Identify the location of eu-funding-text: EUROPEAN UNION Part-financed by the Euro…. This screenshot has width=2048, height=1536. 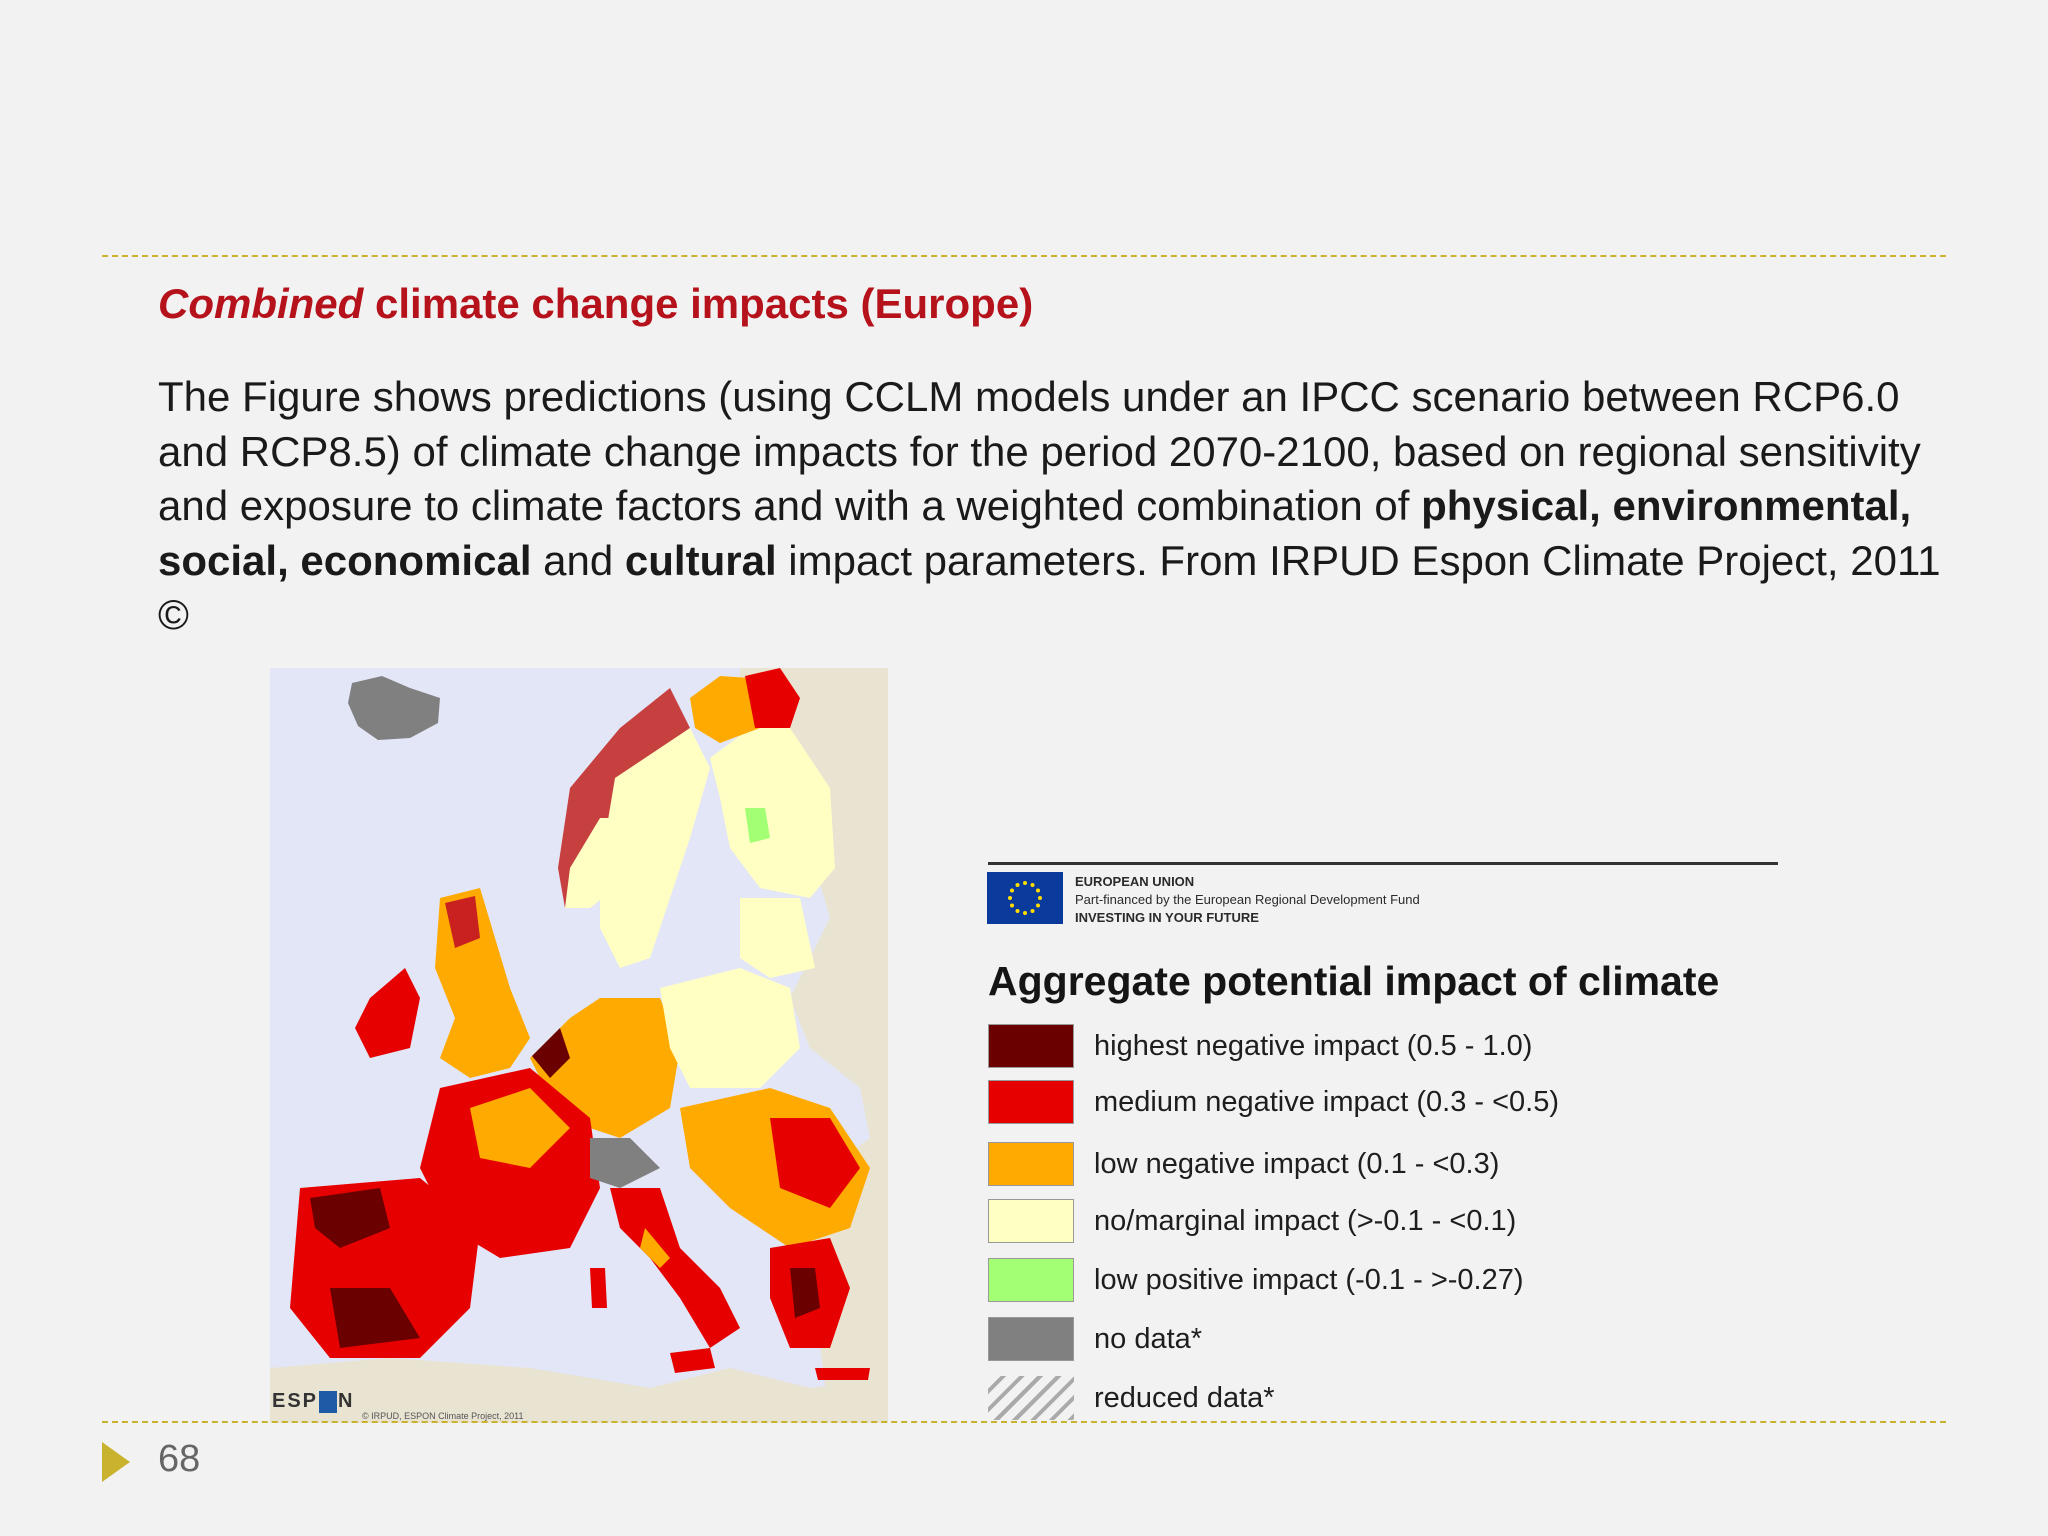
(1247, 900).